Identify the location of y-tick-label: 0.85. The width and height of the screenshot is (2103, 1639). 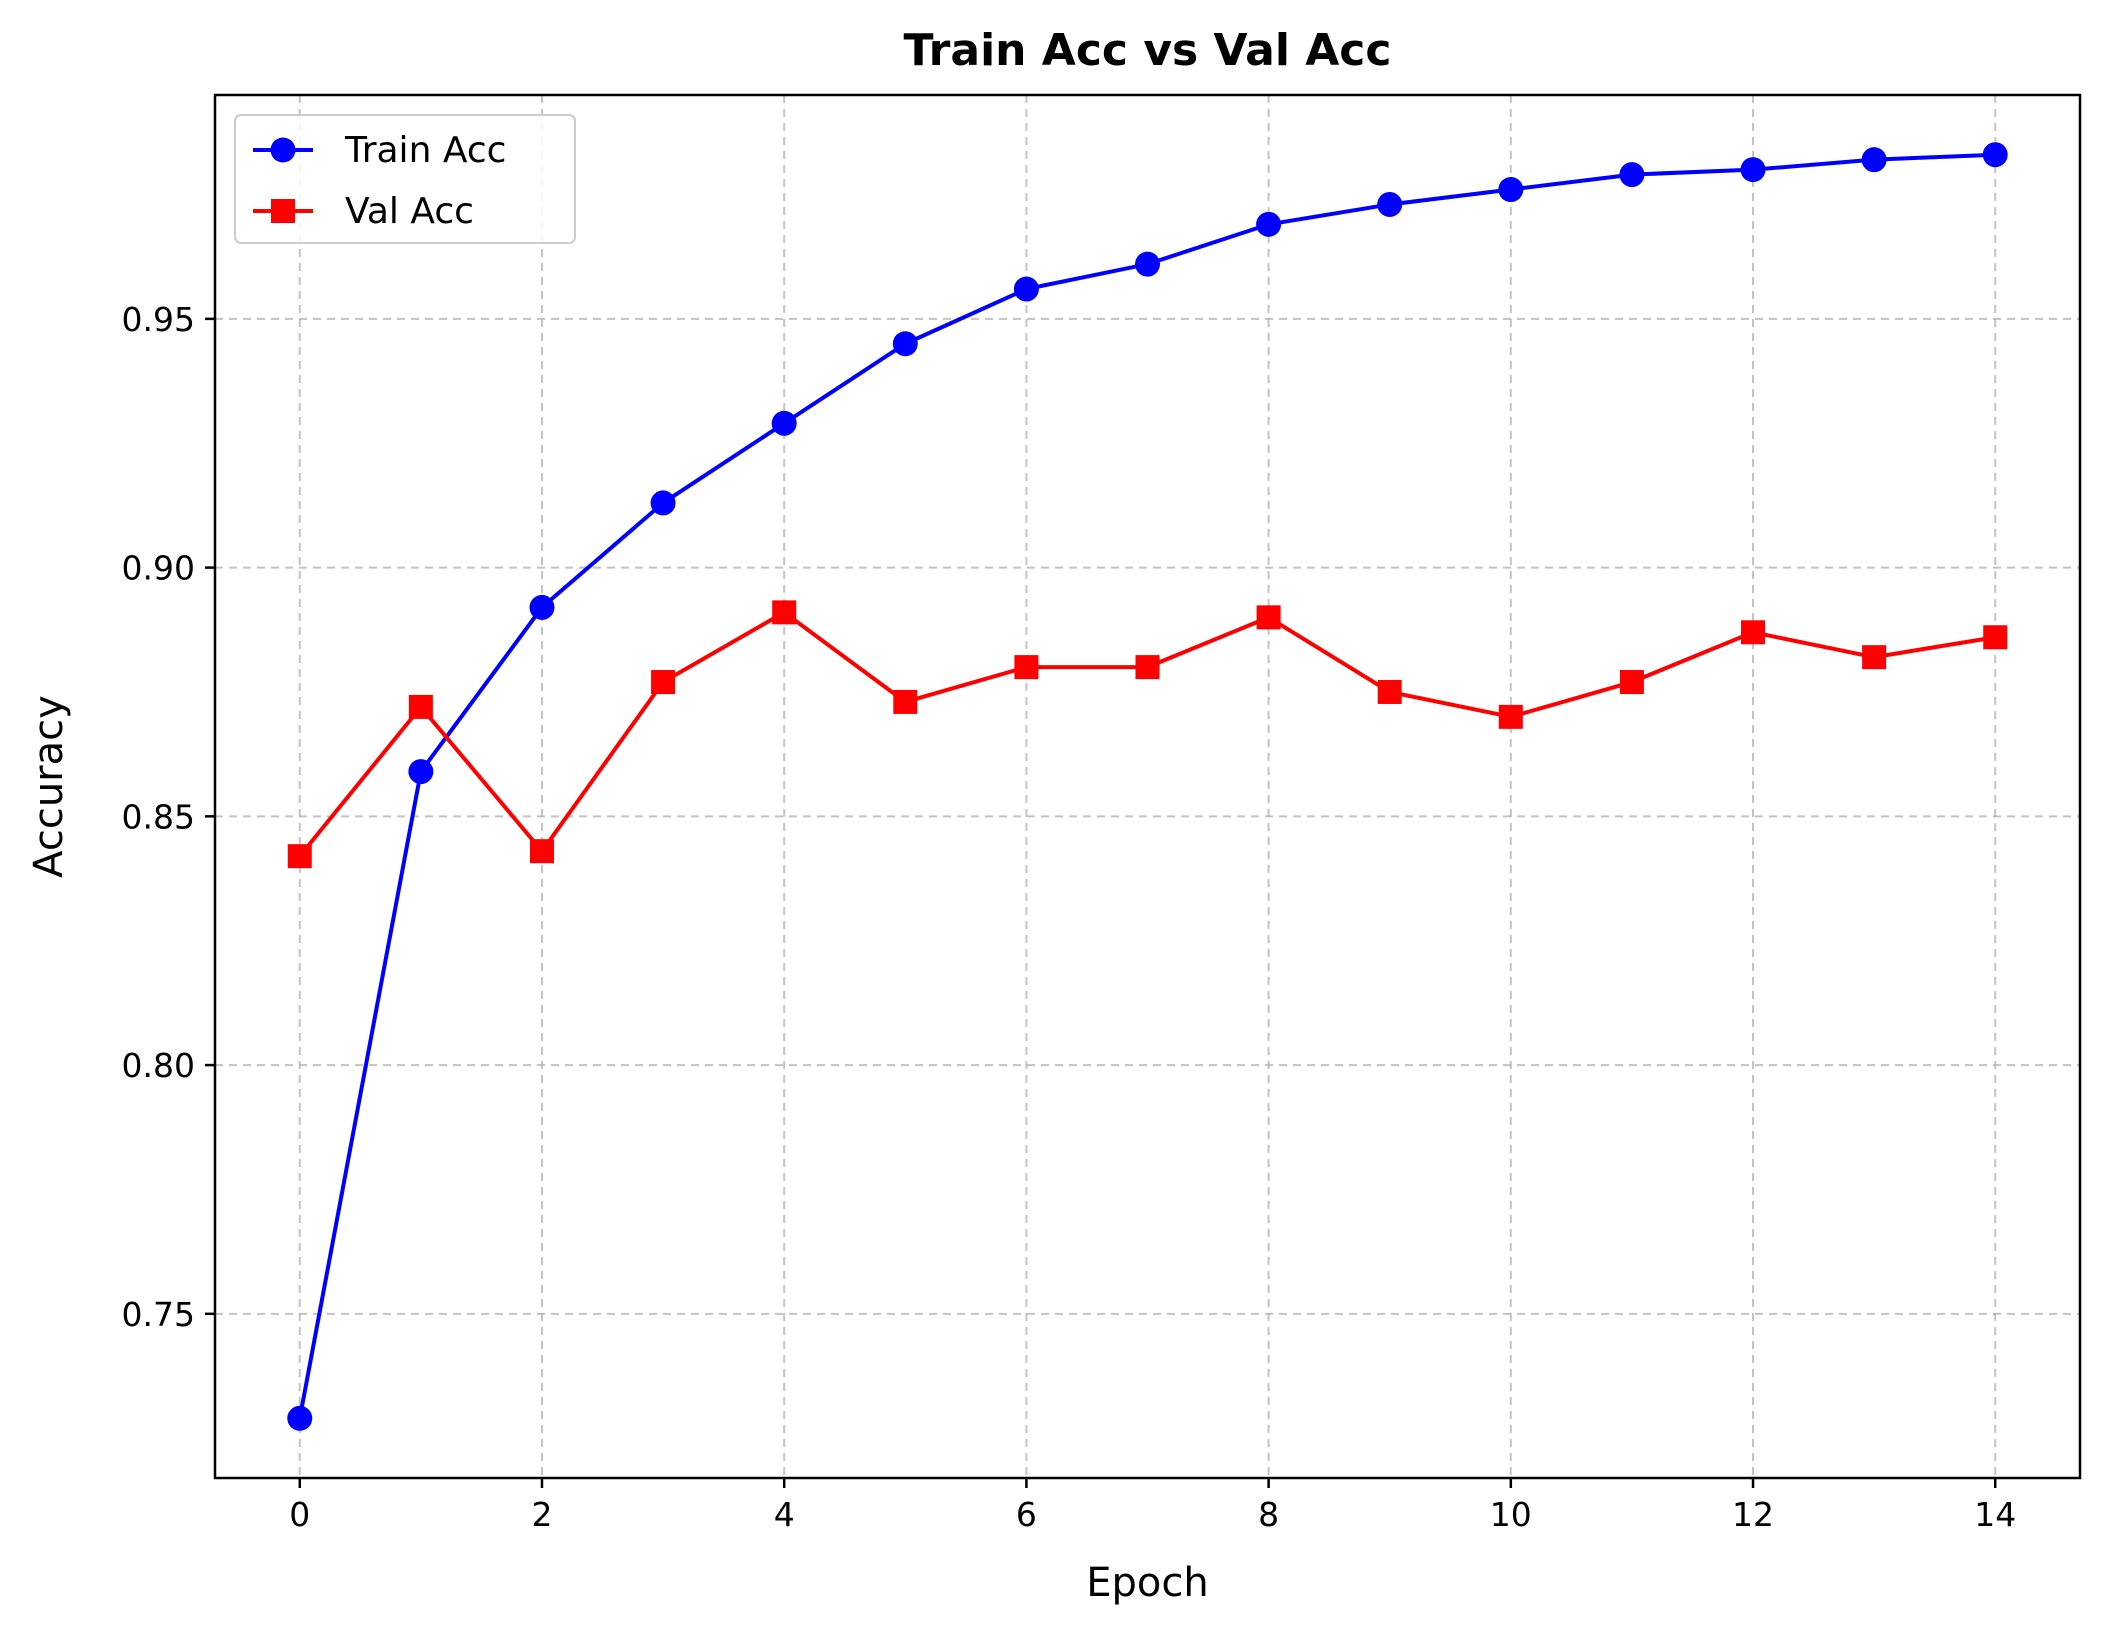
(158, 816).